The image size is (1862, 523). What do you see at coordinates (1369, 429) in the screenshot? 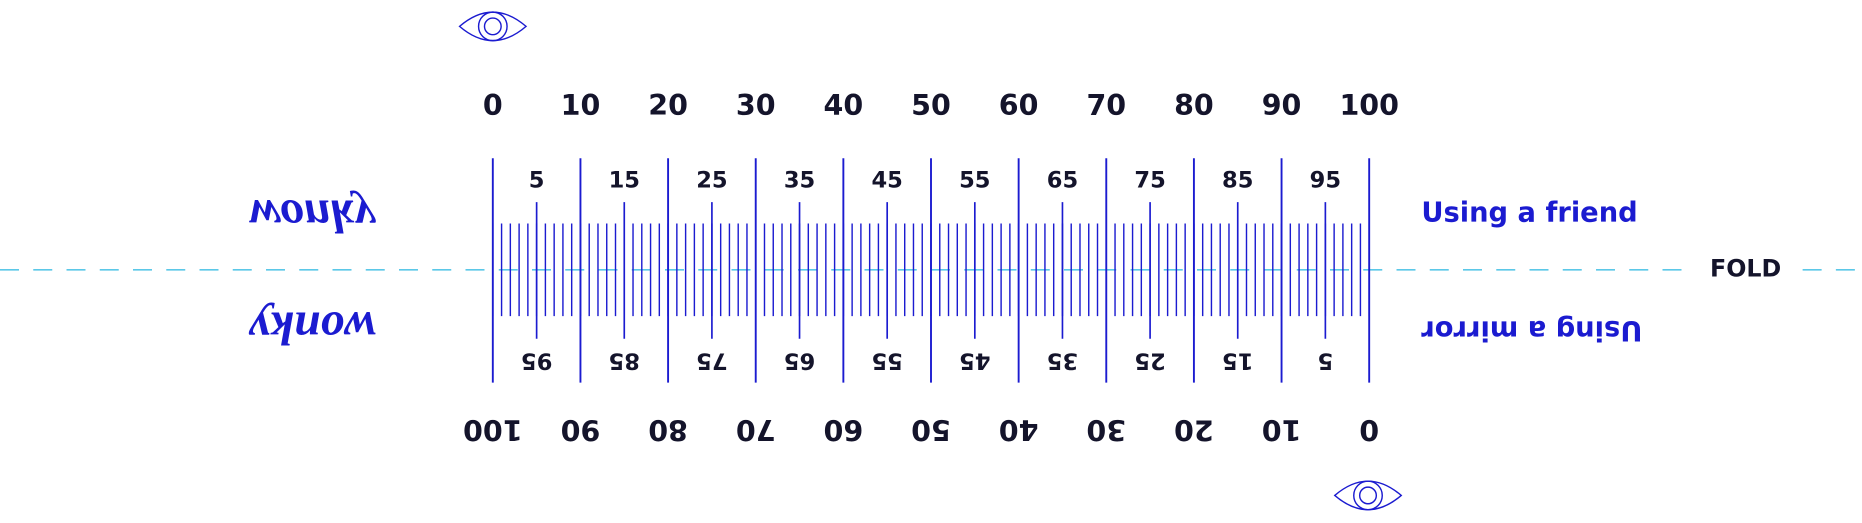
I see `bottom-major-label: 0` at bounding box center [1369, 429].